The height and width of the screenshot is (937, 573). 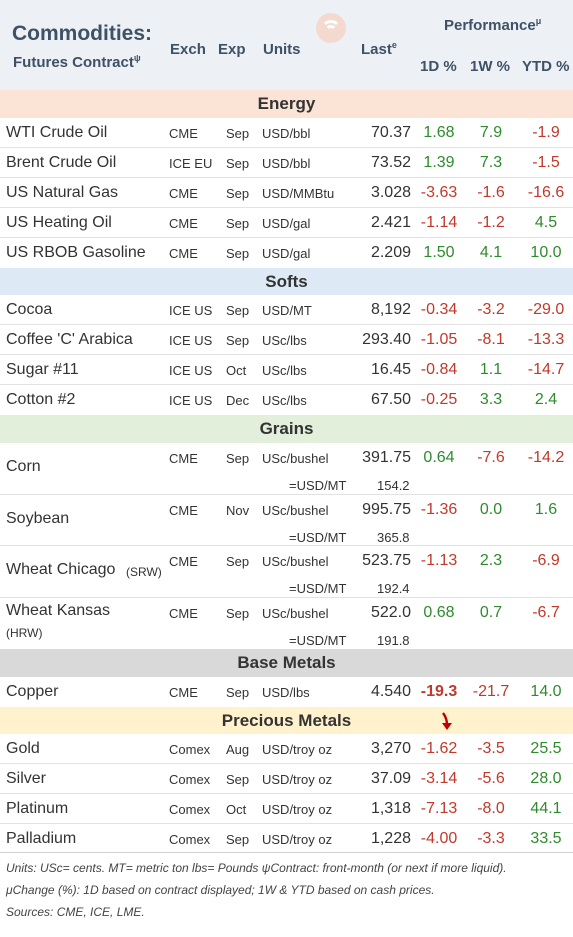 What do you see at coordinates (439, 132) in the screenshot?
I see `change-1d: 1.68` at bounding box center [439, 132].